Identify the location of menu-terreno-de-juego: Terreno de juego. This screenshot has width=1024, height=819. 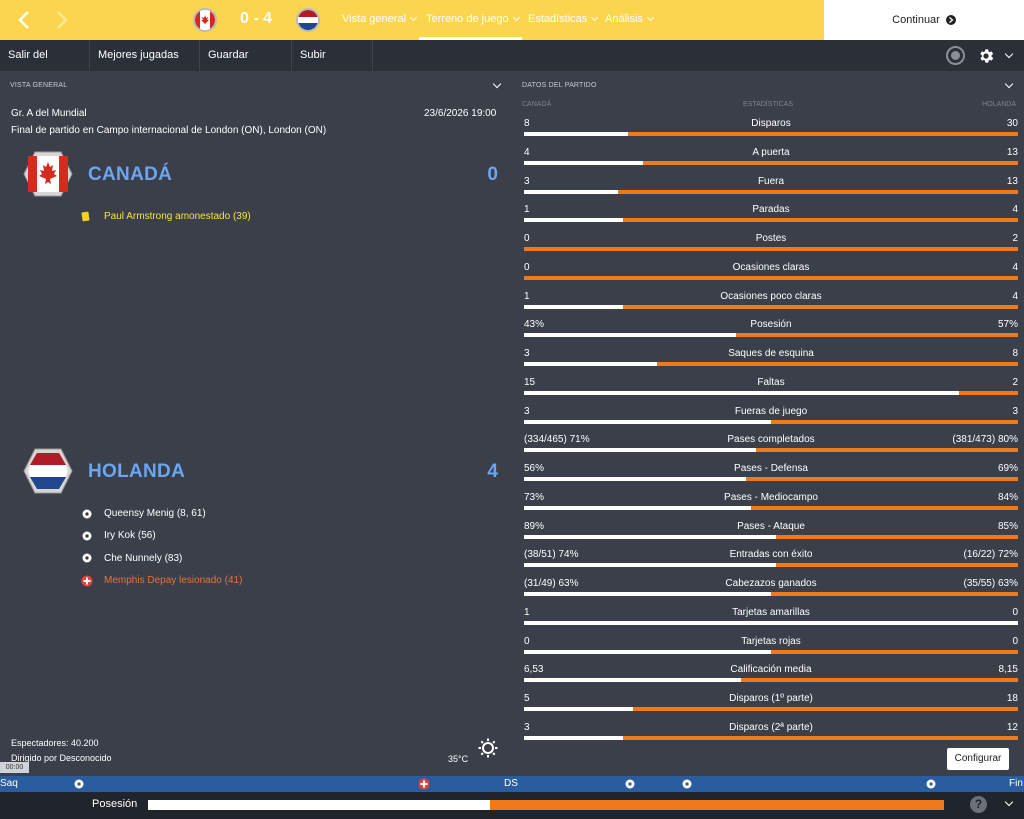
(473, 19).